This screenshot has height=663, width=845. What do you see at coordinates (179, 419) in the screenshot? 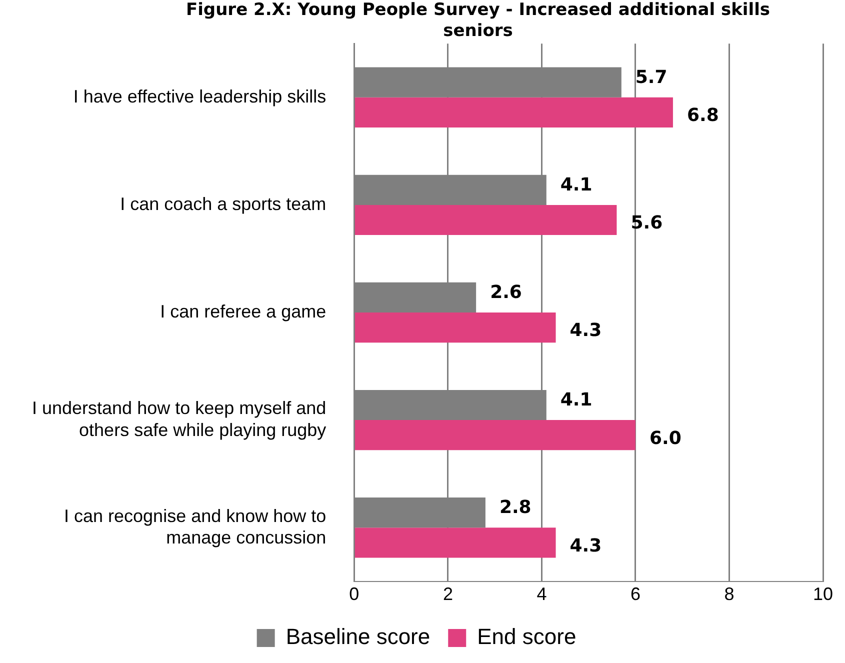
I see `y-tick-label: I understand how to keep myself and others safe while playing rugby` at bounding box center [179, 419].